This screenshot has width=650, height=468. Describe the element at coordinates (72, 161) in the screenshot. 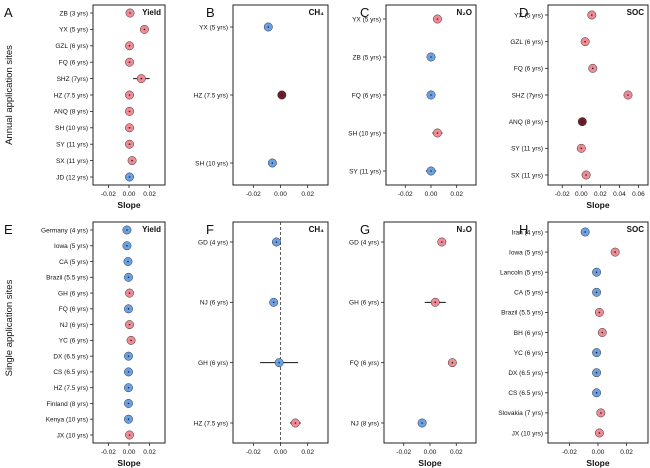

I see `y-tick-label: SX (11 yrs)` at that location.